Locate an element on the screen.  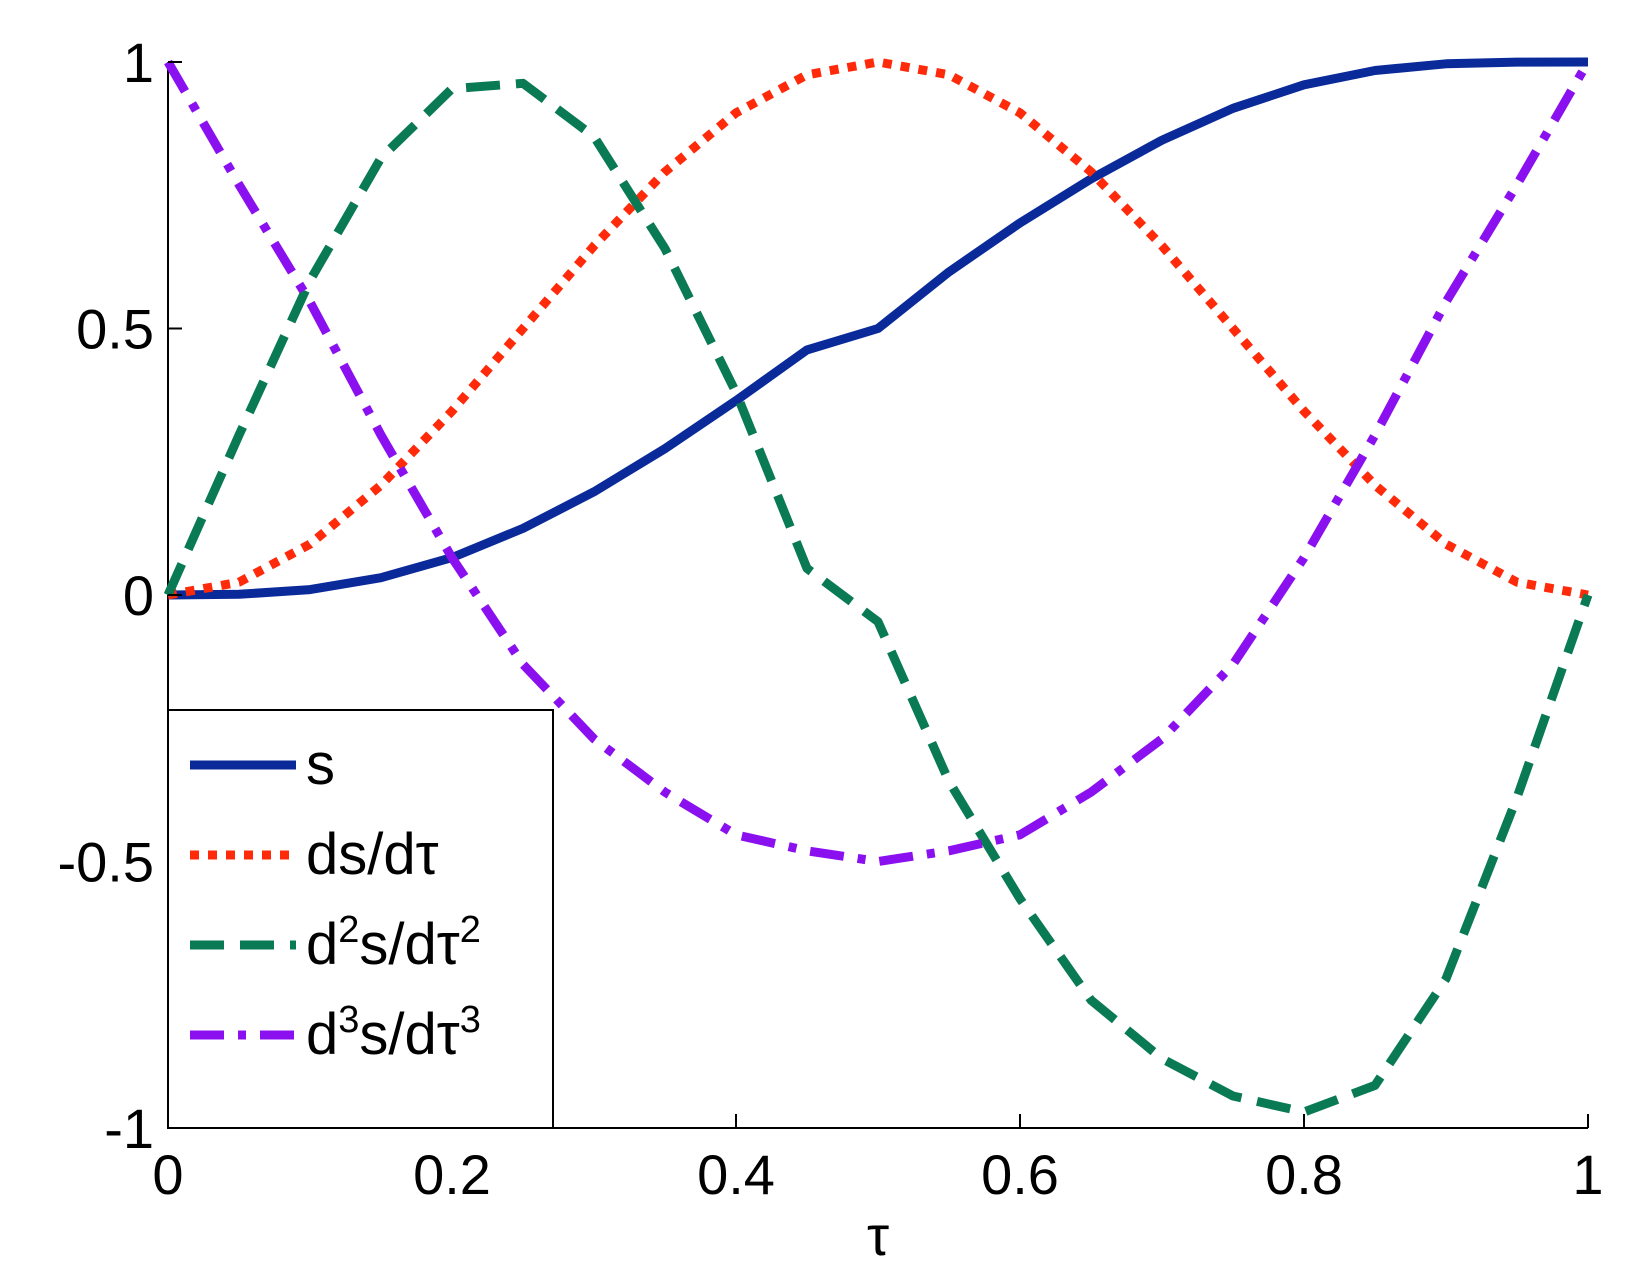
x-tick-label: 0.8 is located at coordinates (1304, 1174).